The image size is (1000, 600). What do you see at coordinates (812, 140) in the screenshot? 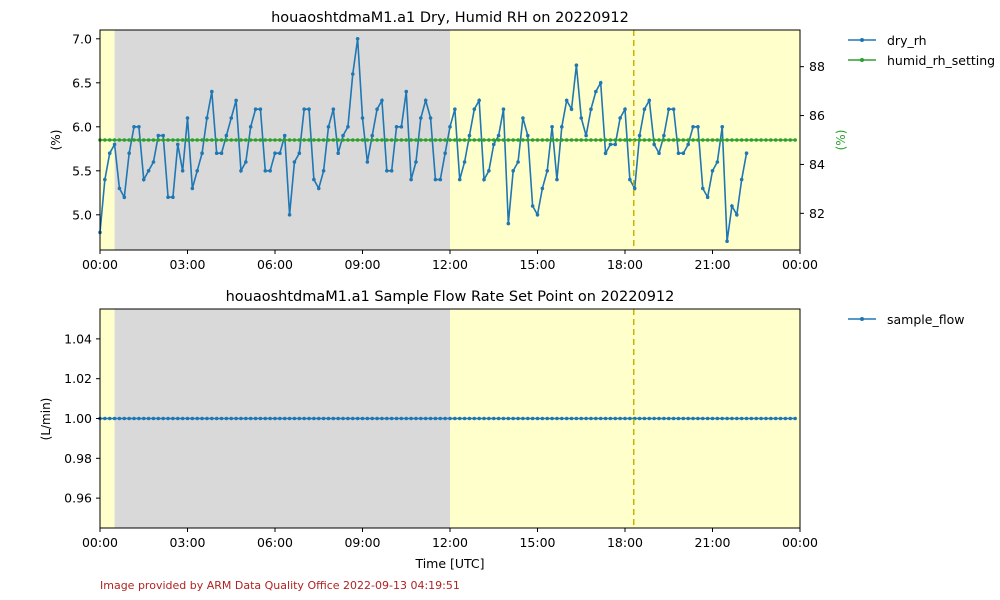
I see `y2-axis-ticks: 82 84 86 88` at bounding box center [812, 140].